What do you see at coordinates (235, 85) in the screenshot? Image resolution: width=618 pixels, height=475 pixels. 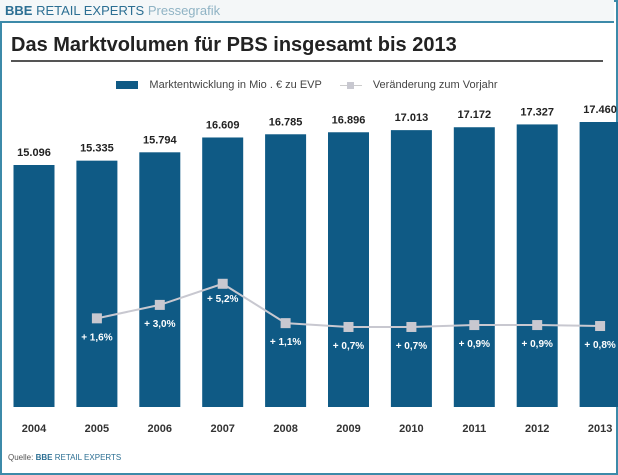 I see `legend-bar-label: Marktentwicklung in Mio . € zu EVP` at bounding box center [235, 85].